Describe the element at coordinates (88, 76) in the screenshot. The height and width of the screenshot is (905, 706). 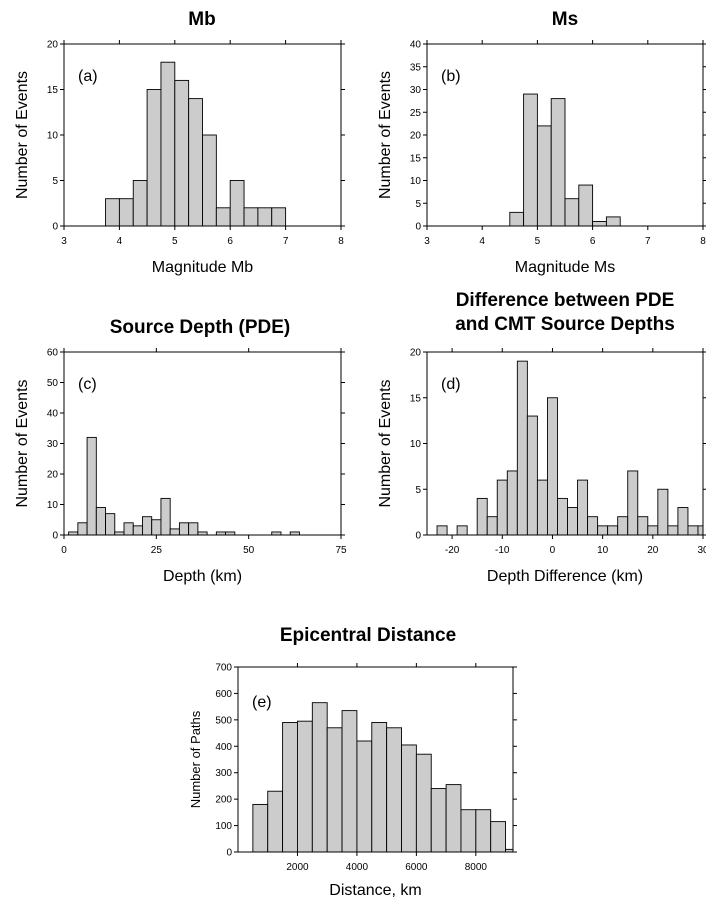
I see `panel-label: (a)` at that location.